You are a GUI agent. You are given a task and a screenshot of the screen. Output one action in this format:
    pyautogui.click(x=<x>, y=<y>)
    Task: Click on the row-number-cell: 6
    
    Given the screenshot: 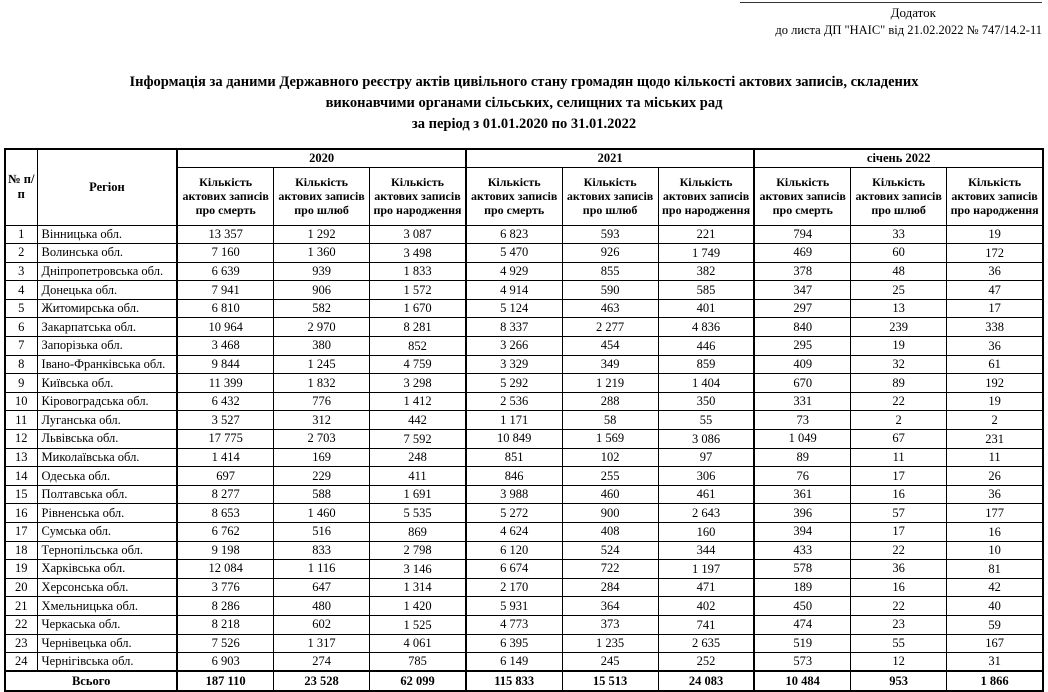 What is the action you would take?
    pyautogui.click(x=21, y=327)
    